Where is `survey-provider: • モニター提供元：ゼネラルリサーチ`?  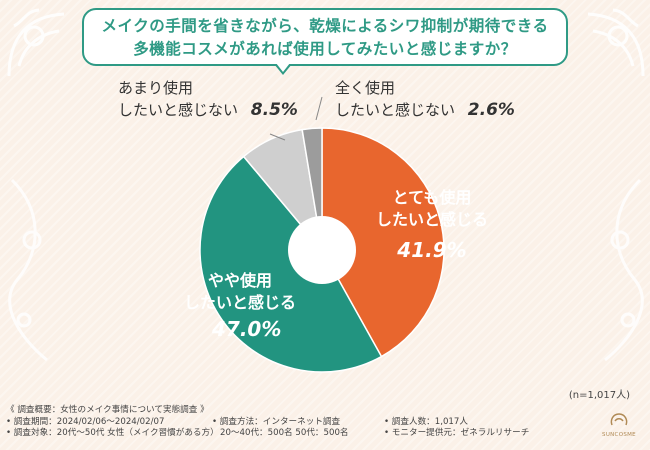 survey-provider: • モニター提供元：ゼネラルリサーチ is located at coordinates (457, 433).